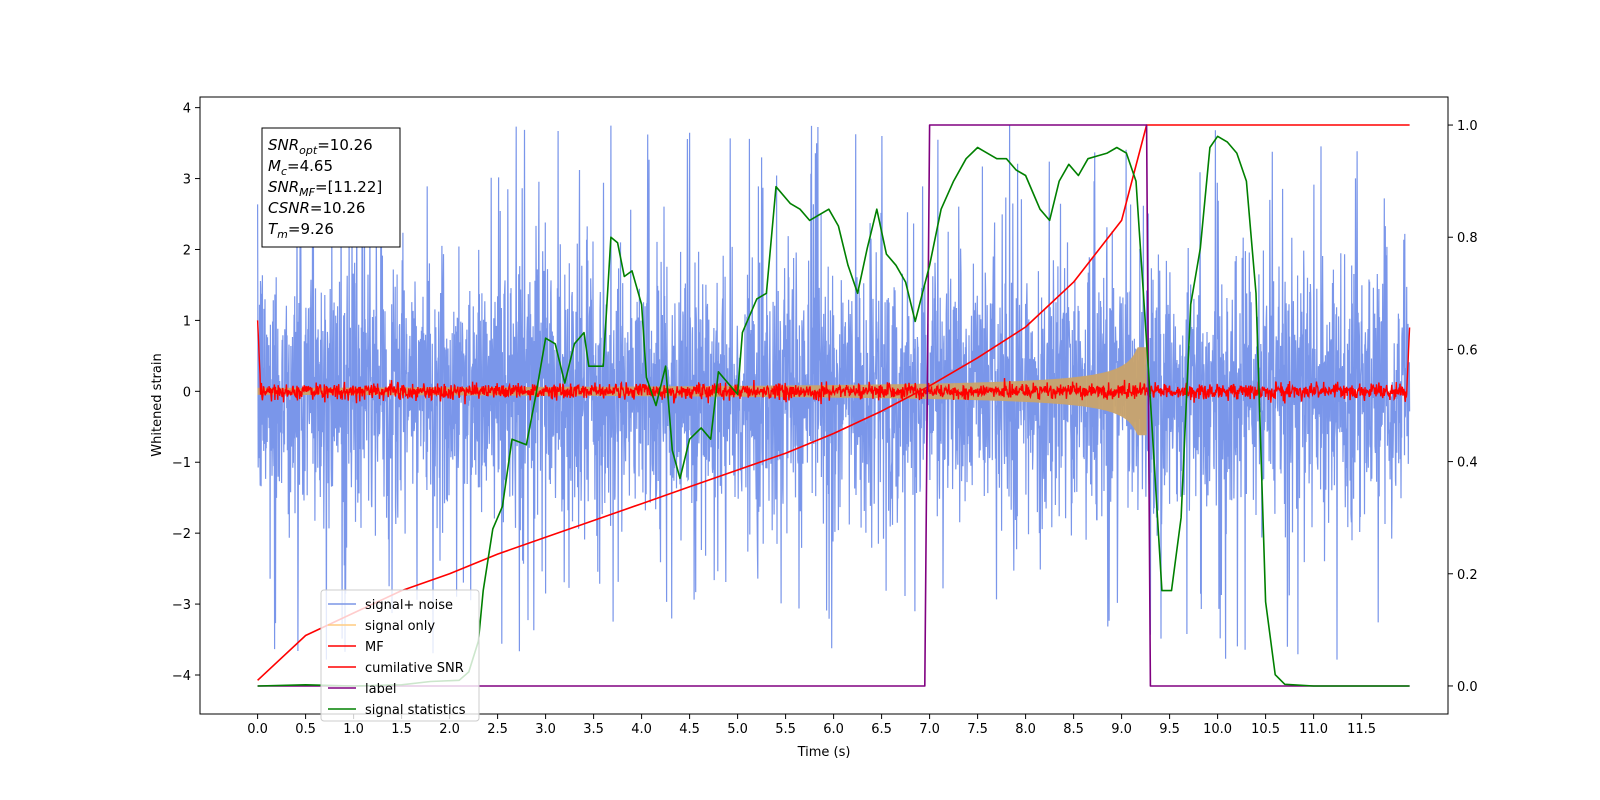 Image resolution: width=1600 pixels, height=800 pixels. Describe the element at coordinates (187, 180) in the screenshot. I see `y-tick-label: 3` at that location.